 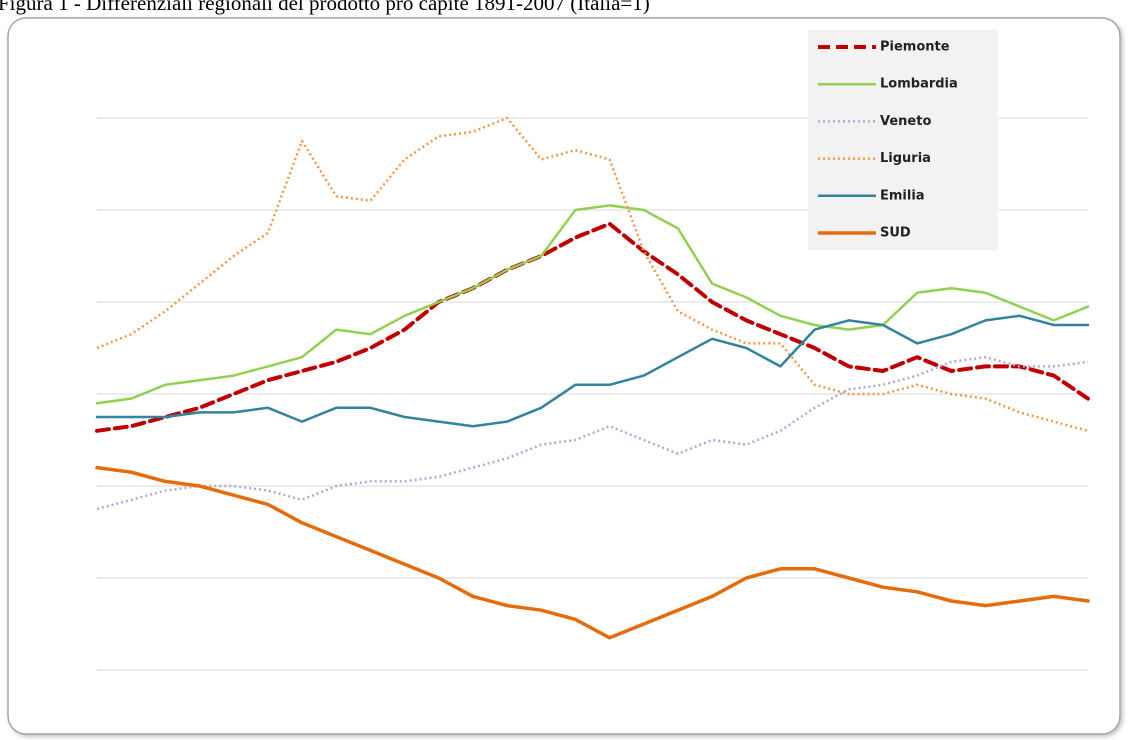 I want to click on legend-label: SUD, so click(x=895, y=233).